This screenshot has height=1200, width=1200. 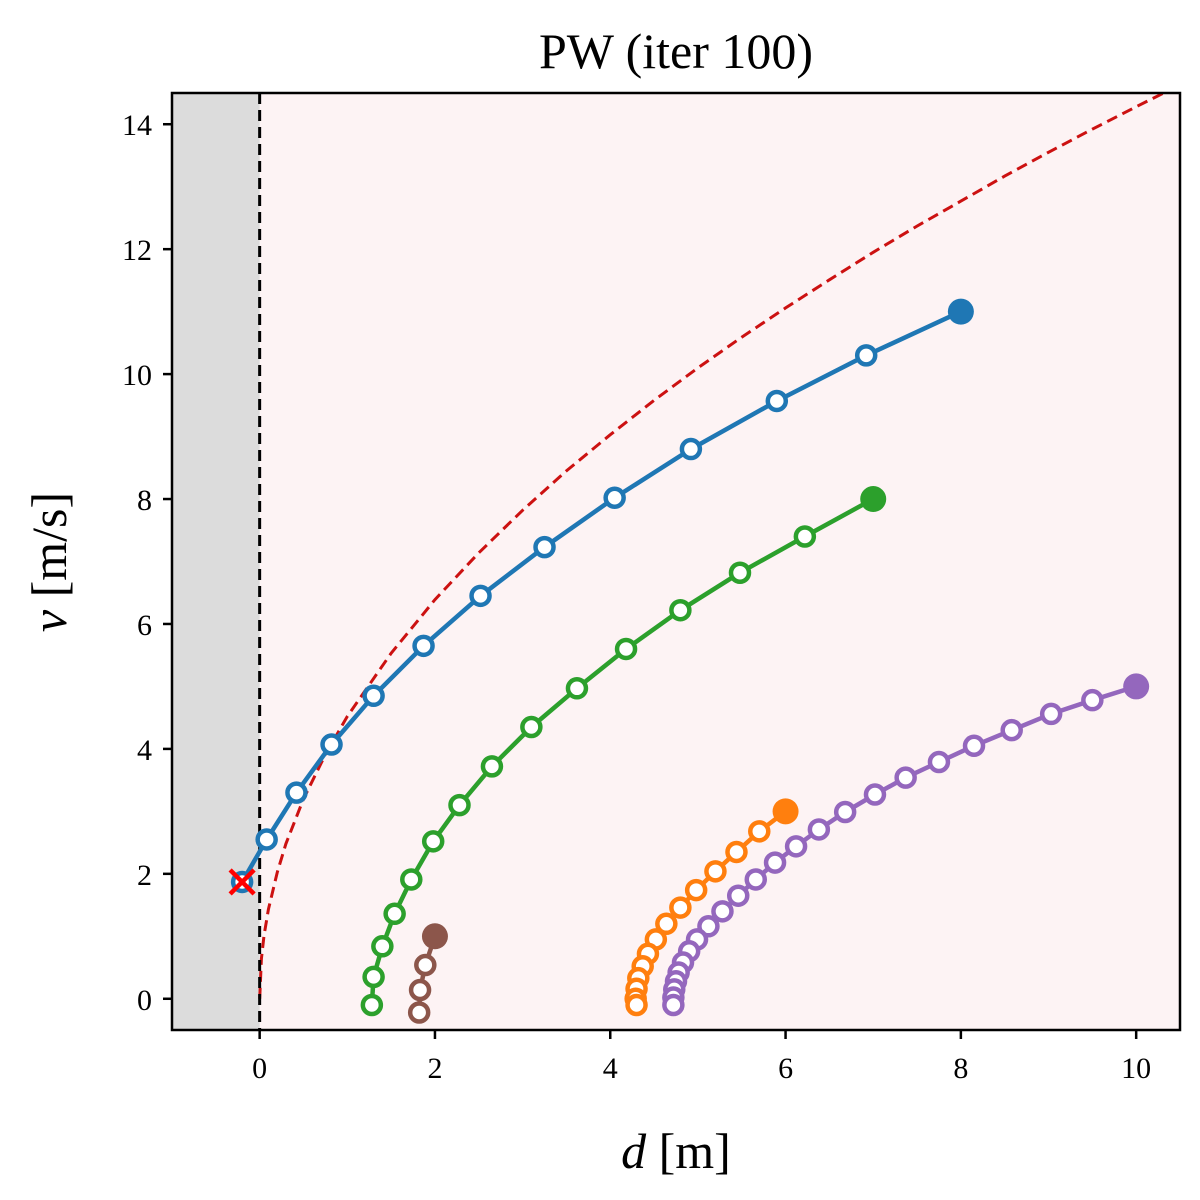 What do you see at coordinates (634, 1151) in the screenshot?
I see `x-axis-symbol: d` at bounding box center [634, 1151].